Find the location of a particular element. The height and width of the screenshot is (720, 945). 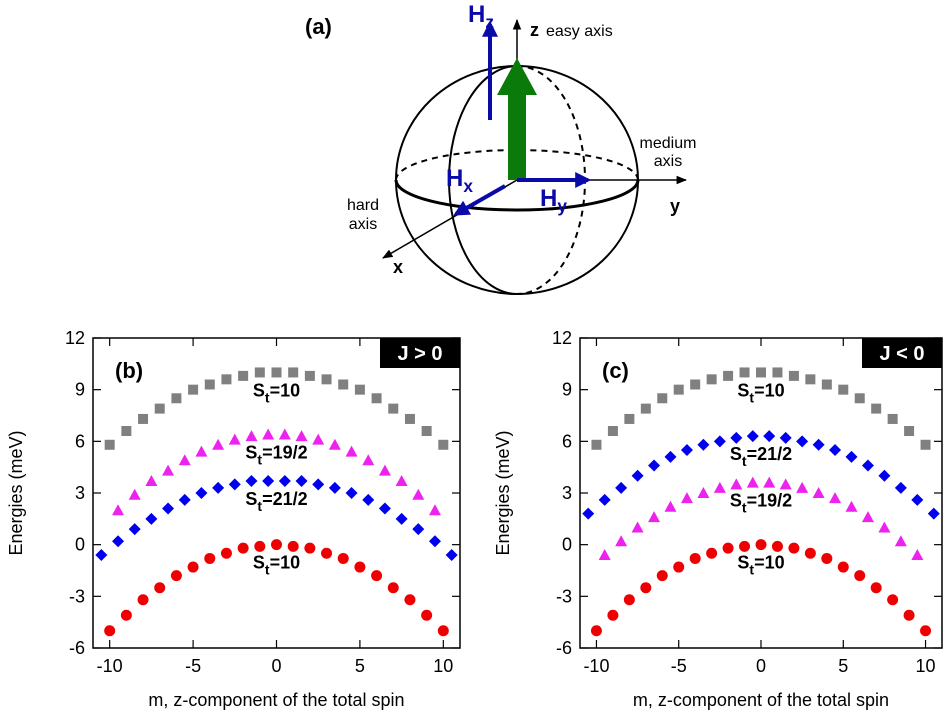

badge-box is located at coordinates (420, 353).